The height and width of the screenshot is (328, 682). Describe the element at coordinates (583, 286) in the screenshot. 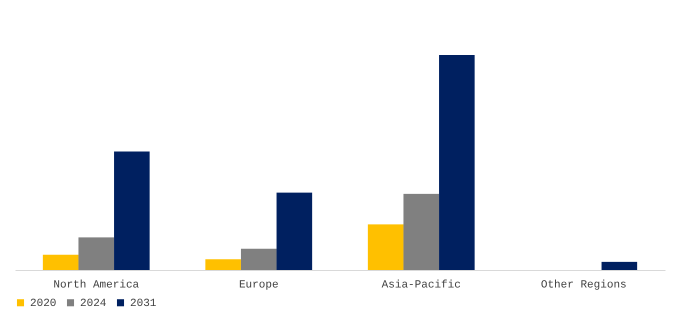

I see `x-tick-label: Other Regions` at that location.